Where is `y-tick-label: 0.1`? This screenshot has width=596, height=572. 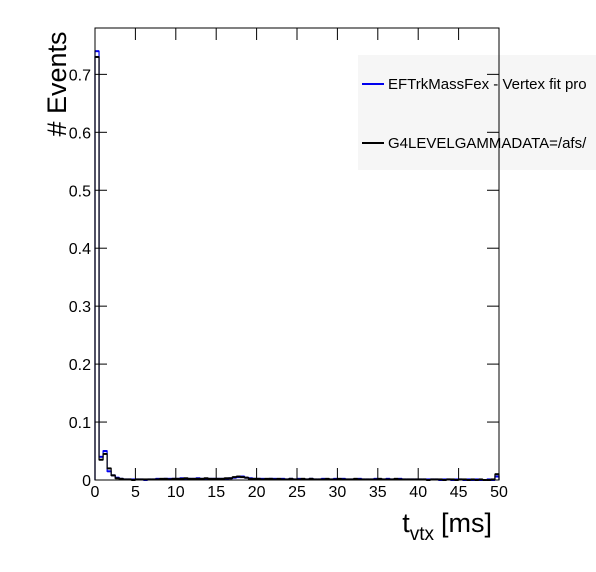 y-tick-label: 0.1 is located at coordinates (80, 423).